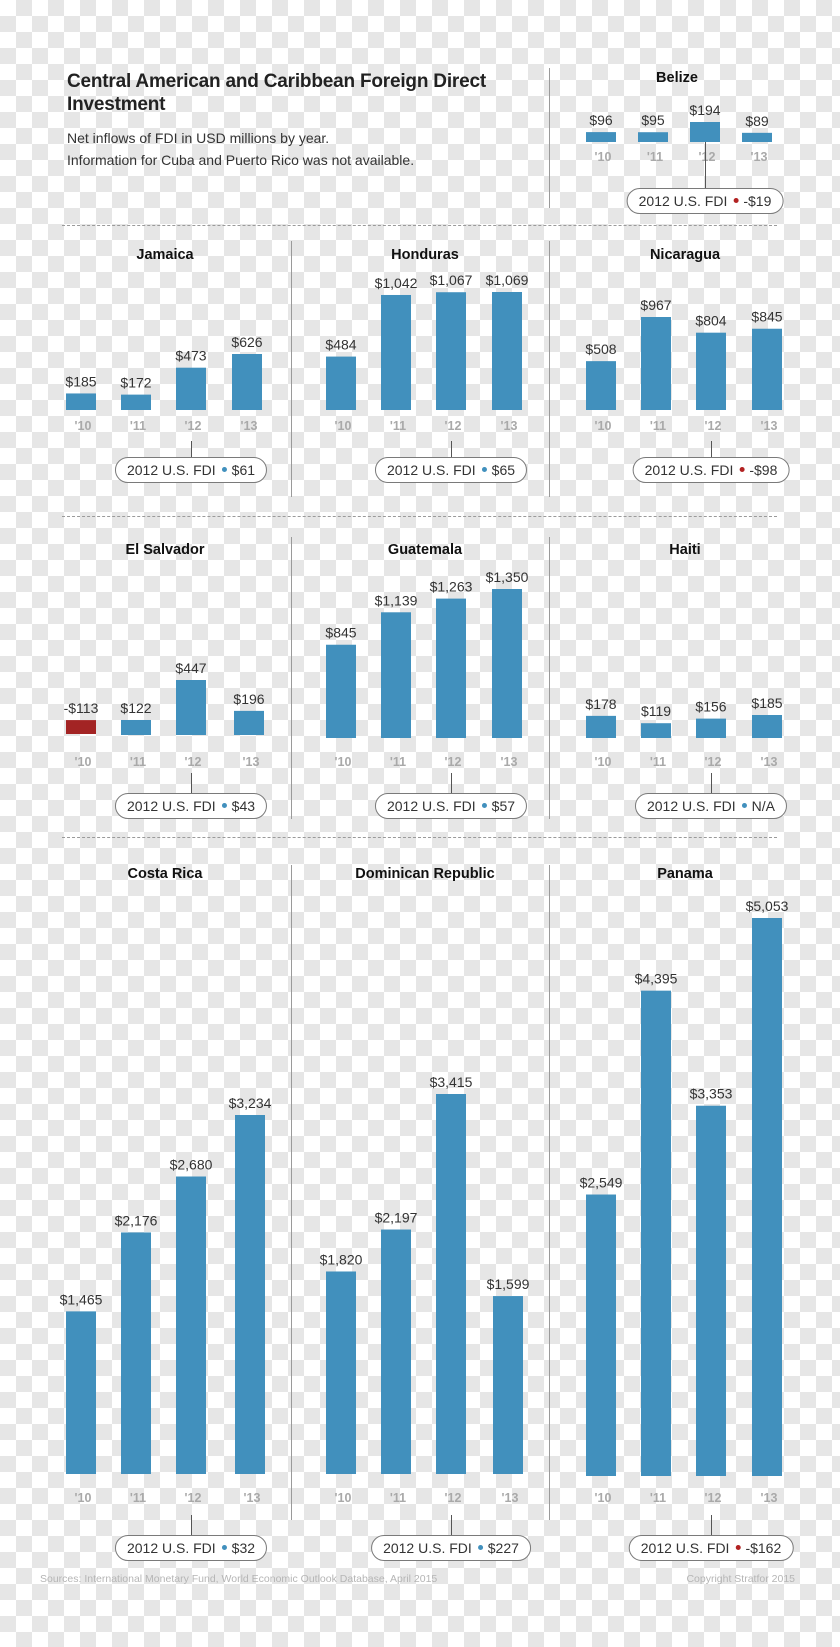 This screenshot has width=840, height=1647. I want to click on us-fdi-value: $227, so click(503, 1548).